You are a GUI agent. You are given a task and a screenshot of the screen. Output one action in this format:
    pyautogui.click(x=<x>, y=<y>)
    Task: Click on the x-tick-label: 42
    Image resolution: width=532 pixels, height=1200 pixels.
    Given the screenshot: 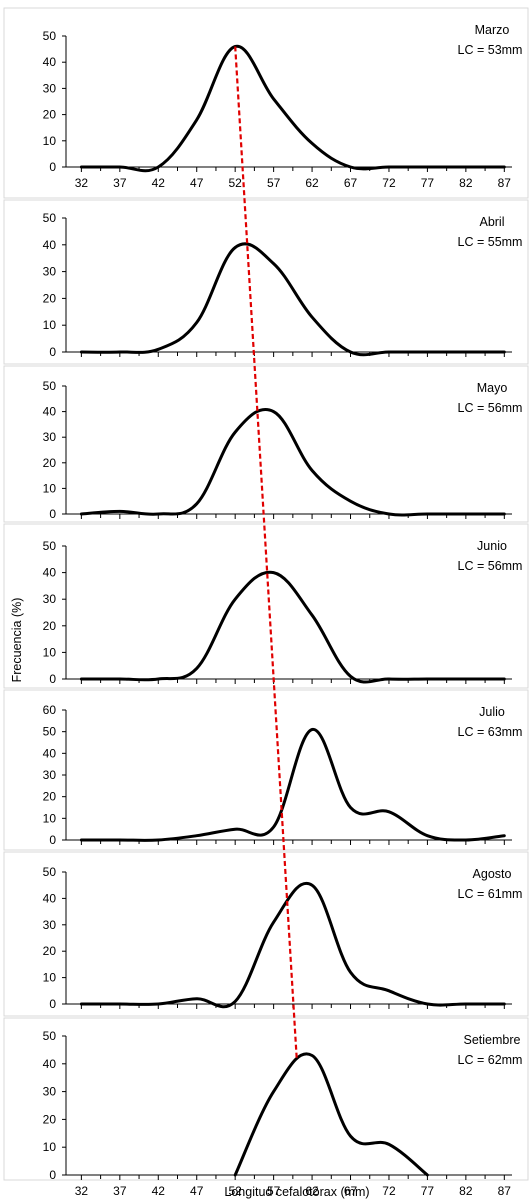 What is the action you would take?
    pyautogui.click(x=159, y=1191)
    